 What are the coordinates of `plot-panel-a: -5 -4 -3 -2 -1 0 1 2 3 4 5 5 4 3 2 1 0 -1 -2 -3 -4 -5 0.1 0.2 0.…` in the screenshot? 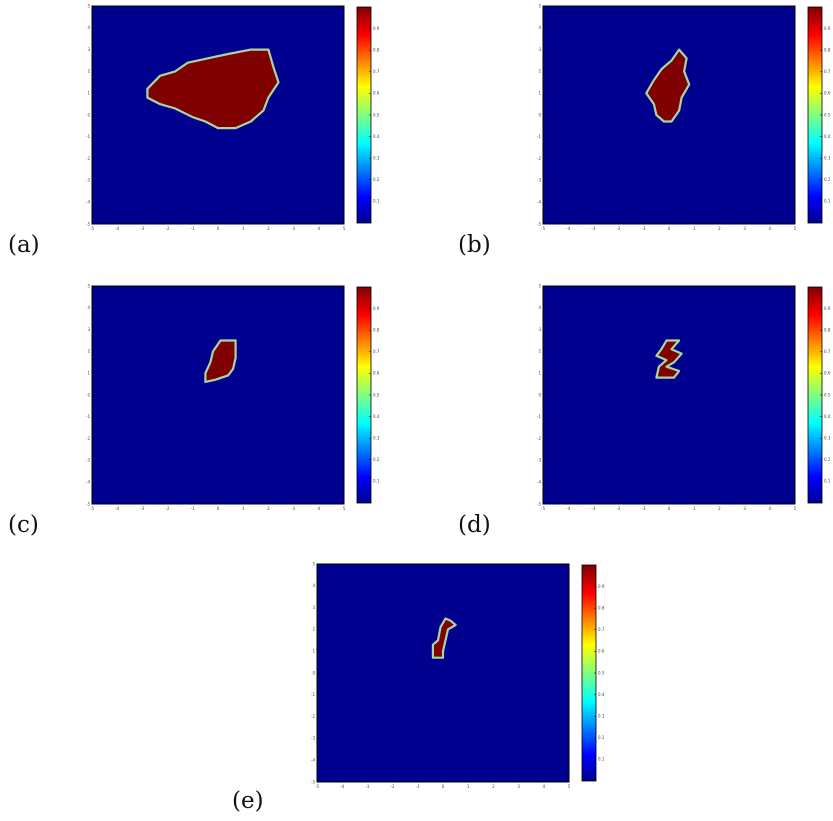 It's located at (238, 120).